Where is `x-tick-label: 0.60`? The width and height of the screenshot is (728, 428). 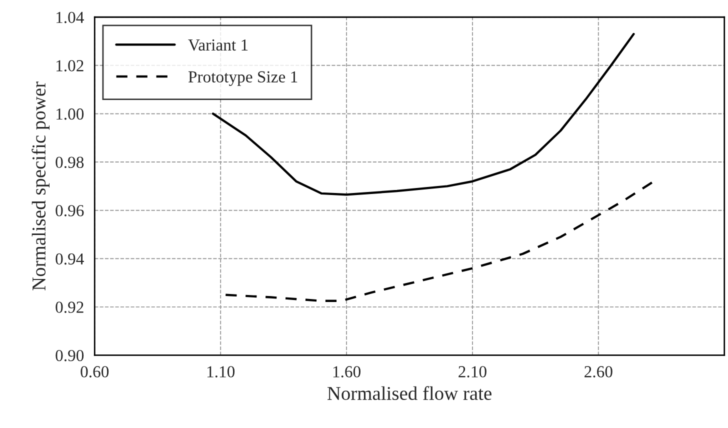 x-tick-label: 0.60 is located at coordinates (94, 372).